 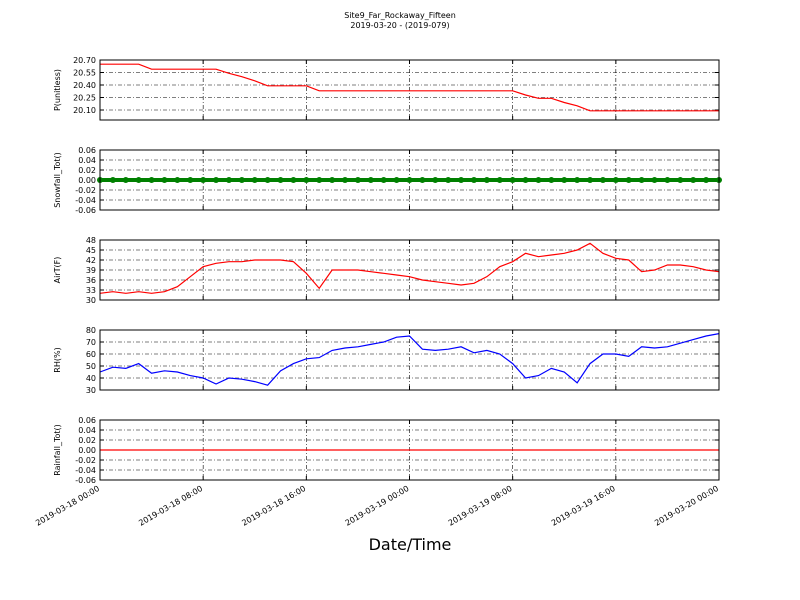 What do you see at coordinates (84, 85) in the screenshot?
I see `y-tick-label: 20.40` at bounding box center [84, 85].